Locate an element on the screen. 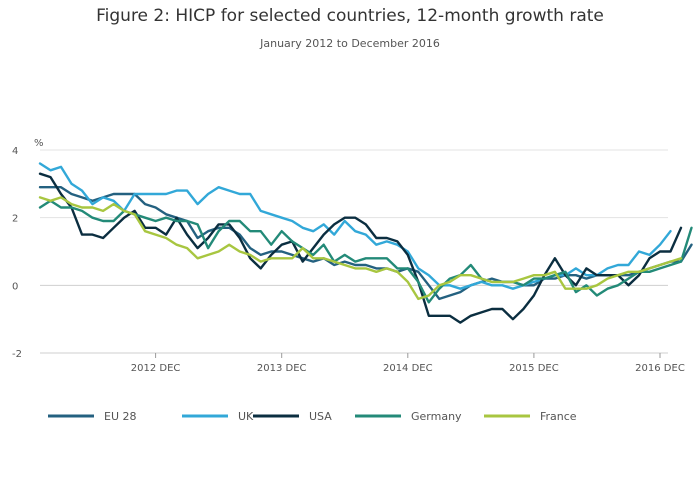 This screenshot has width=700, height=502. y-tick-label: 0 is located at coordinates (15, 286).